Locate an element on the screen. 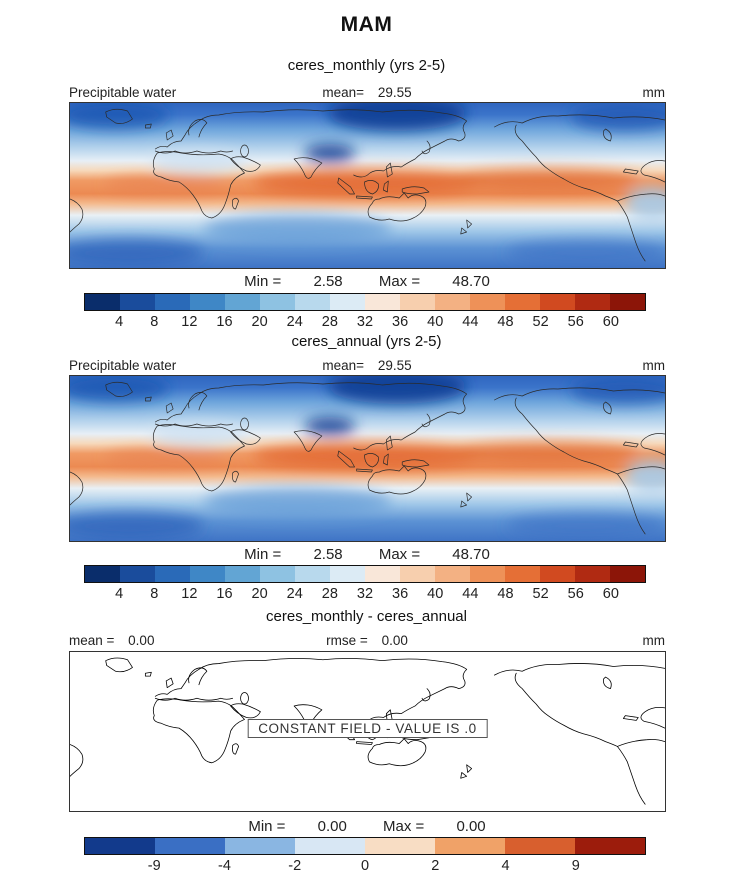  colorbar-tick-label: 9 is located at coordinates (575, 866).